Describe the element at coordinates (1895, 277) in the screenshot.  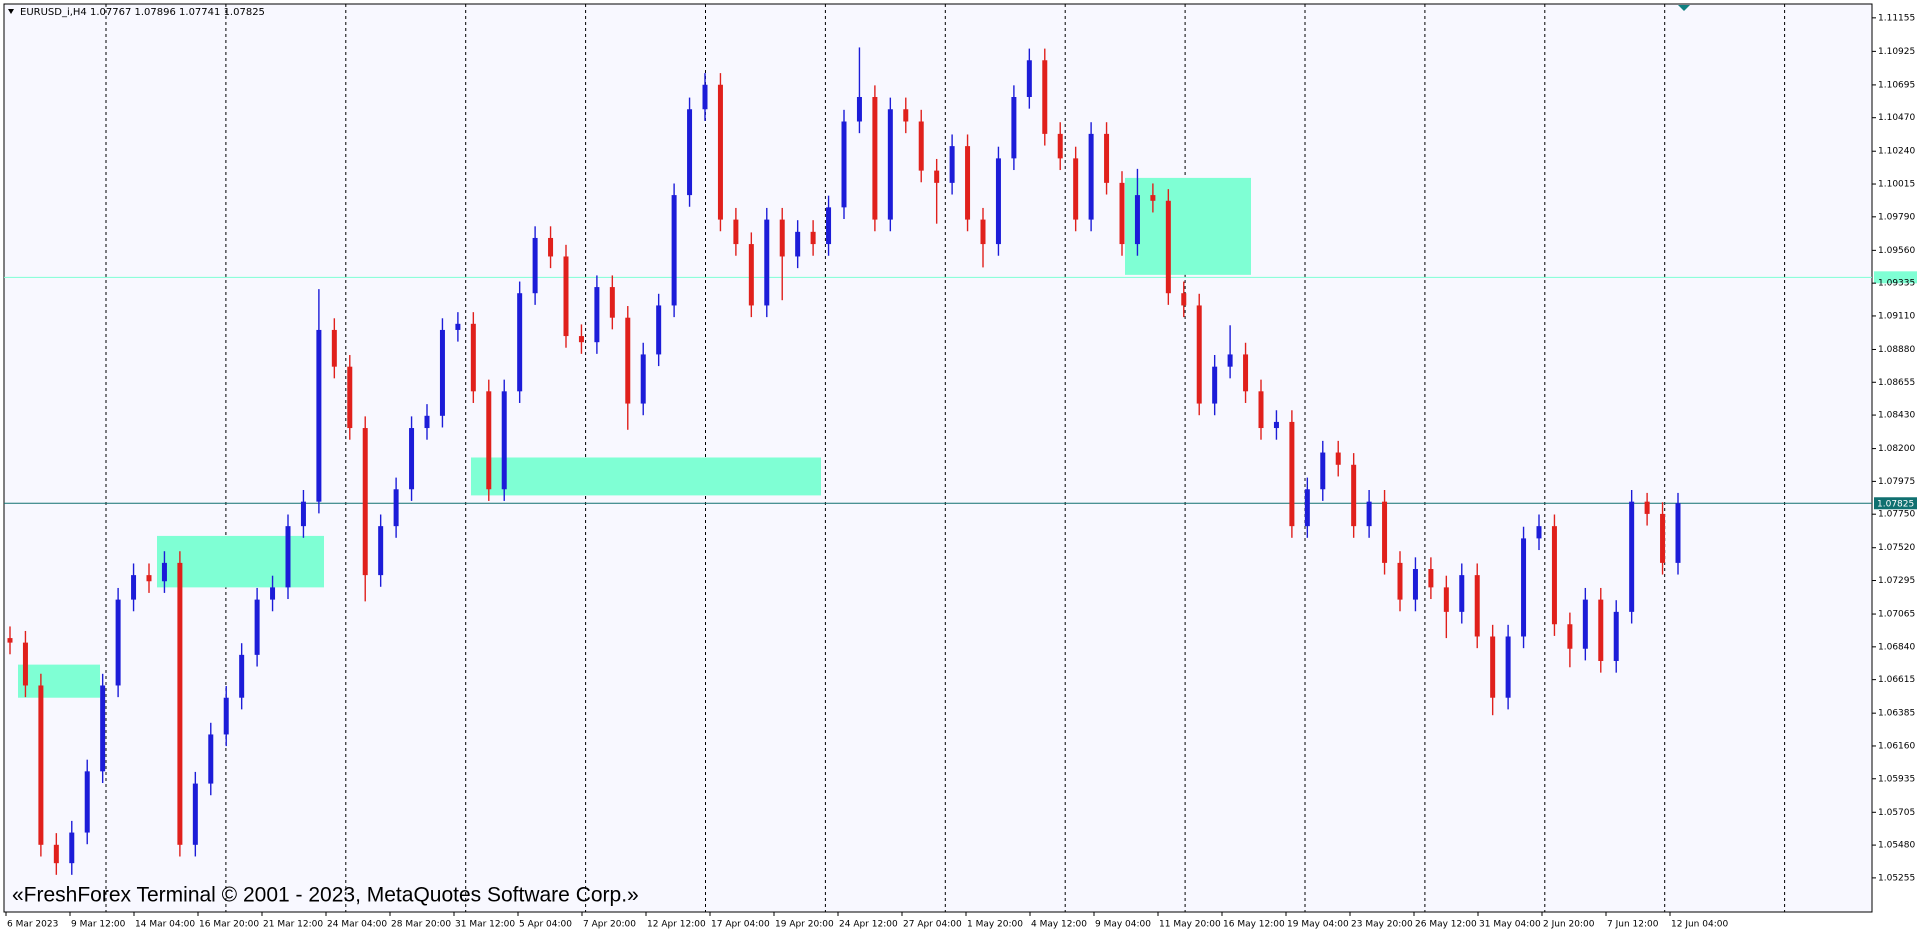
I see `price-tag` at that location.